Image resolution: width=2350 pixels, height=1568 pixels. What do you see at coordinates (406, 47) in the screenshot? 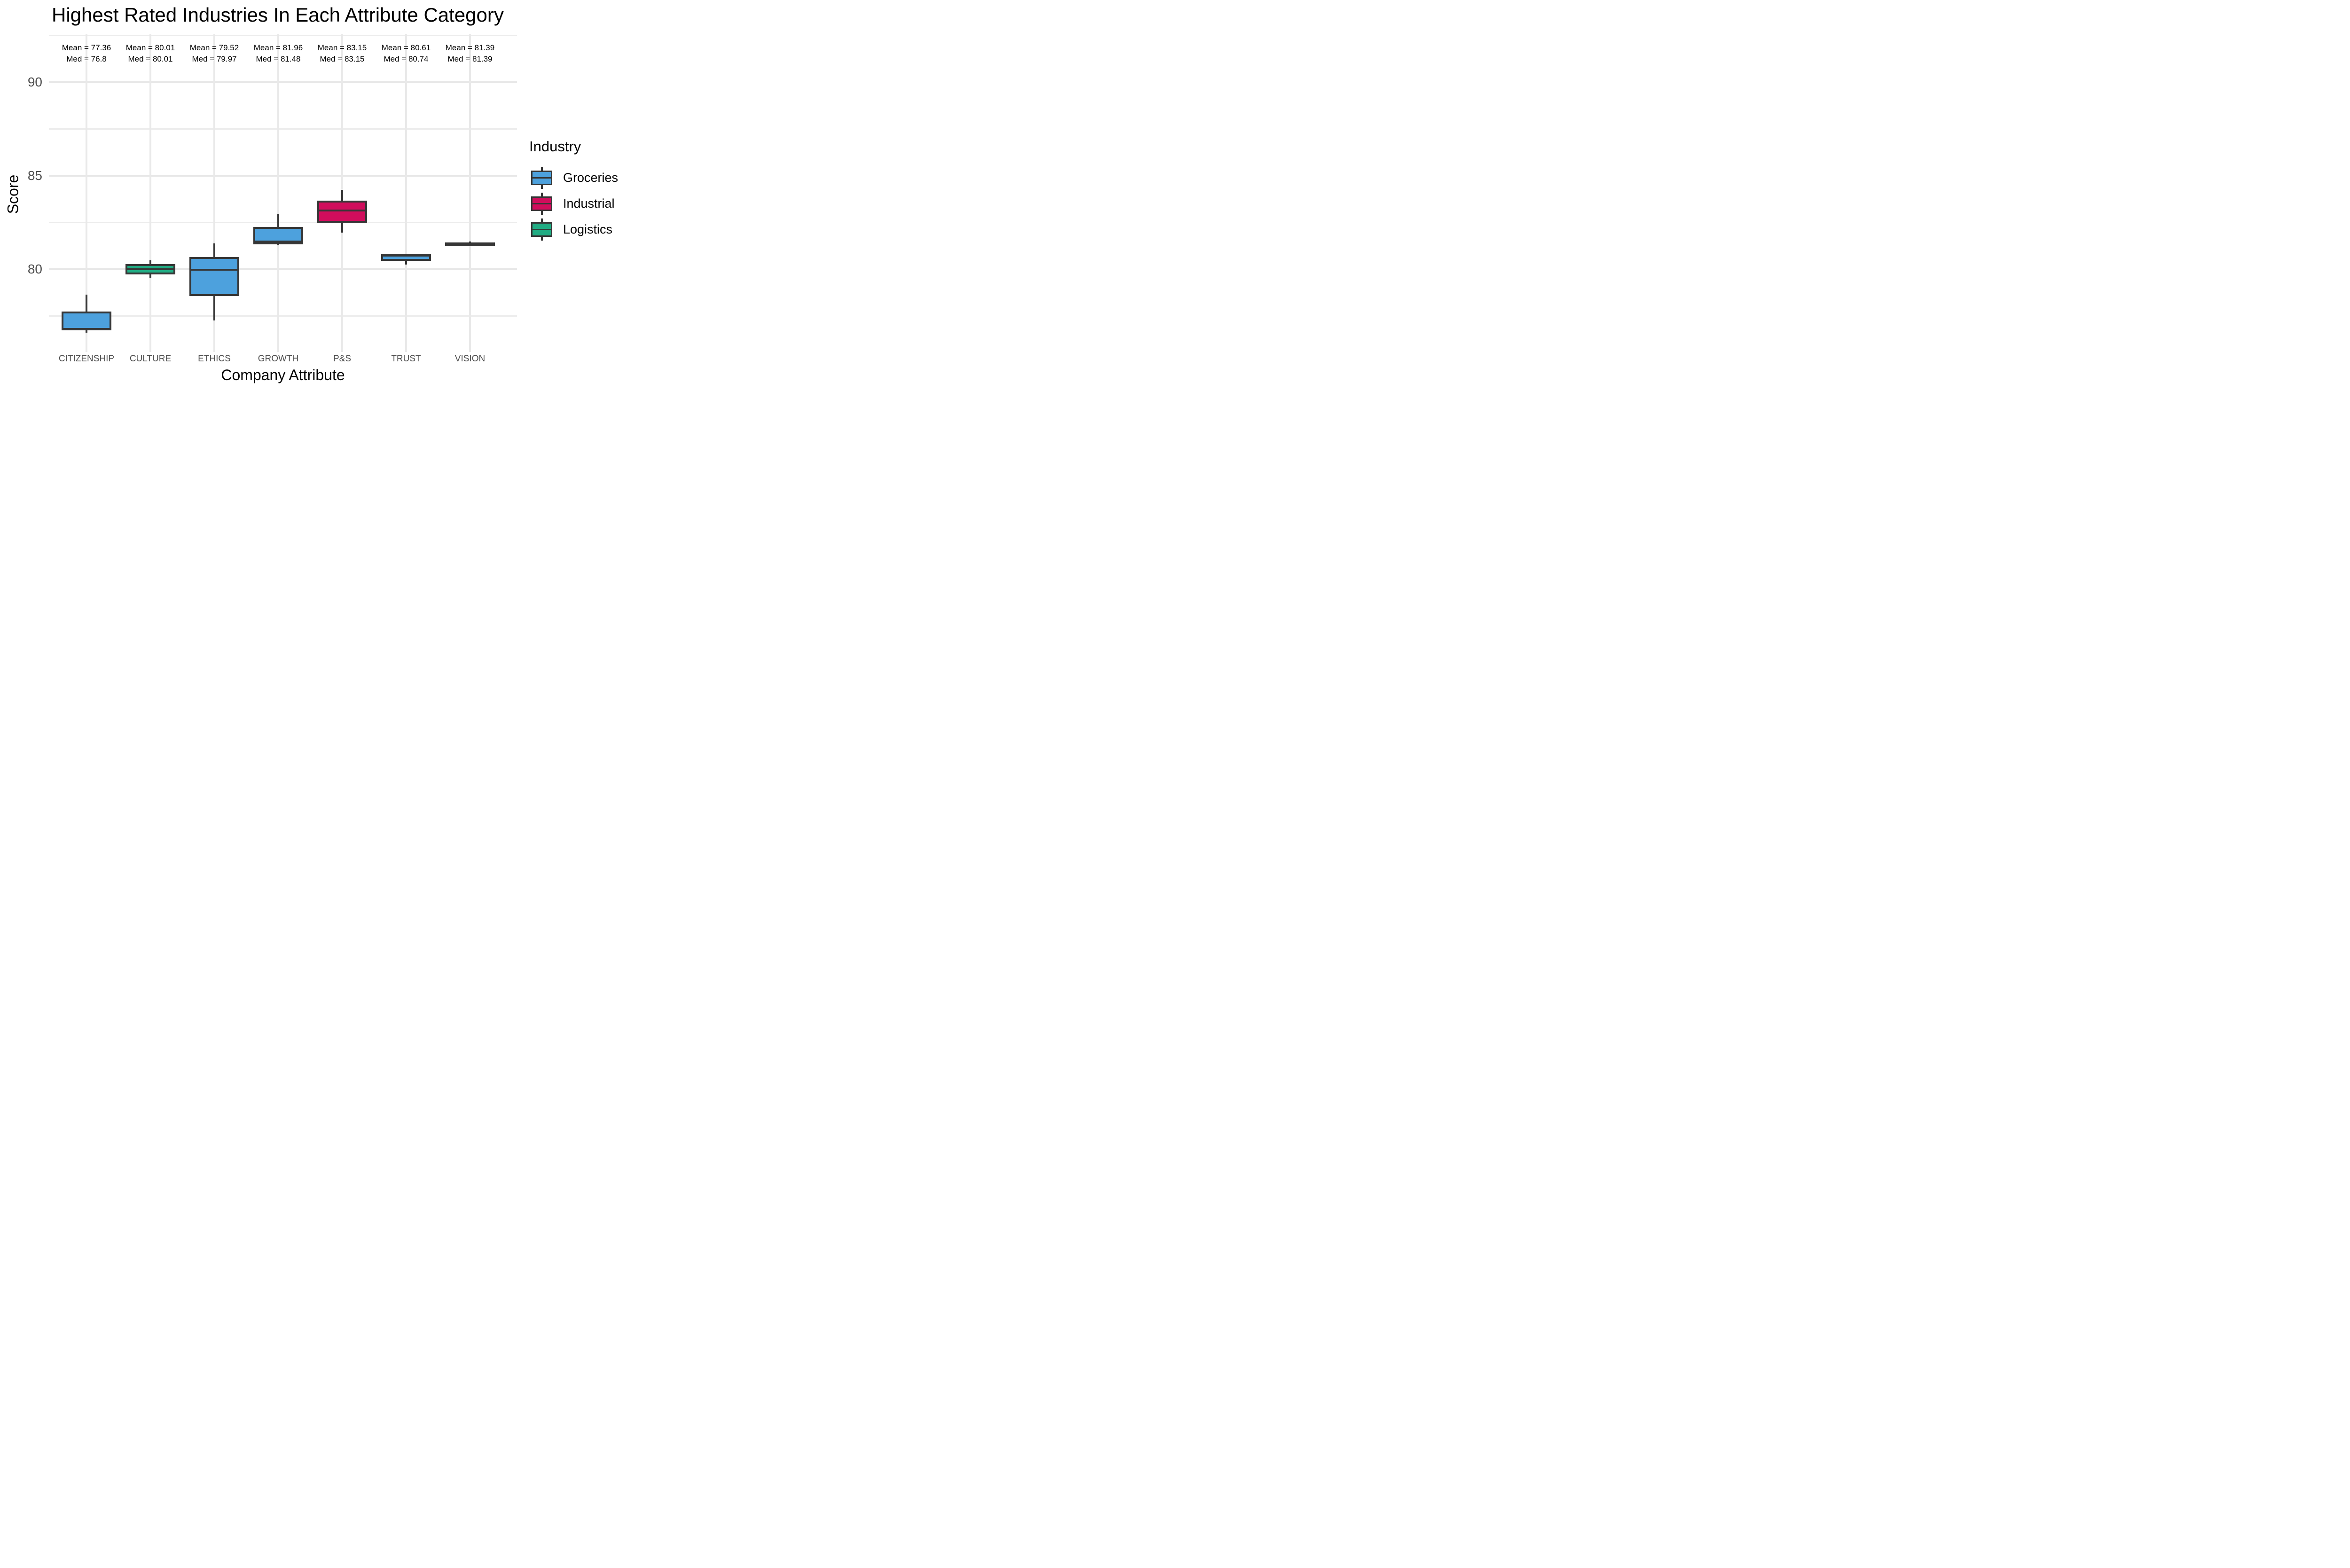
I see `annotation-mean: Mean = 80.61` at bounding box center [406, 47].